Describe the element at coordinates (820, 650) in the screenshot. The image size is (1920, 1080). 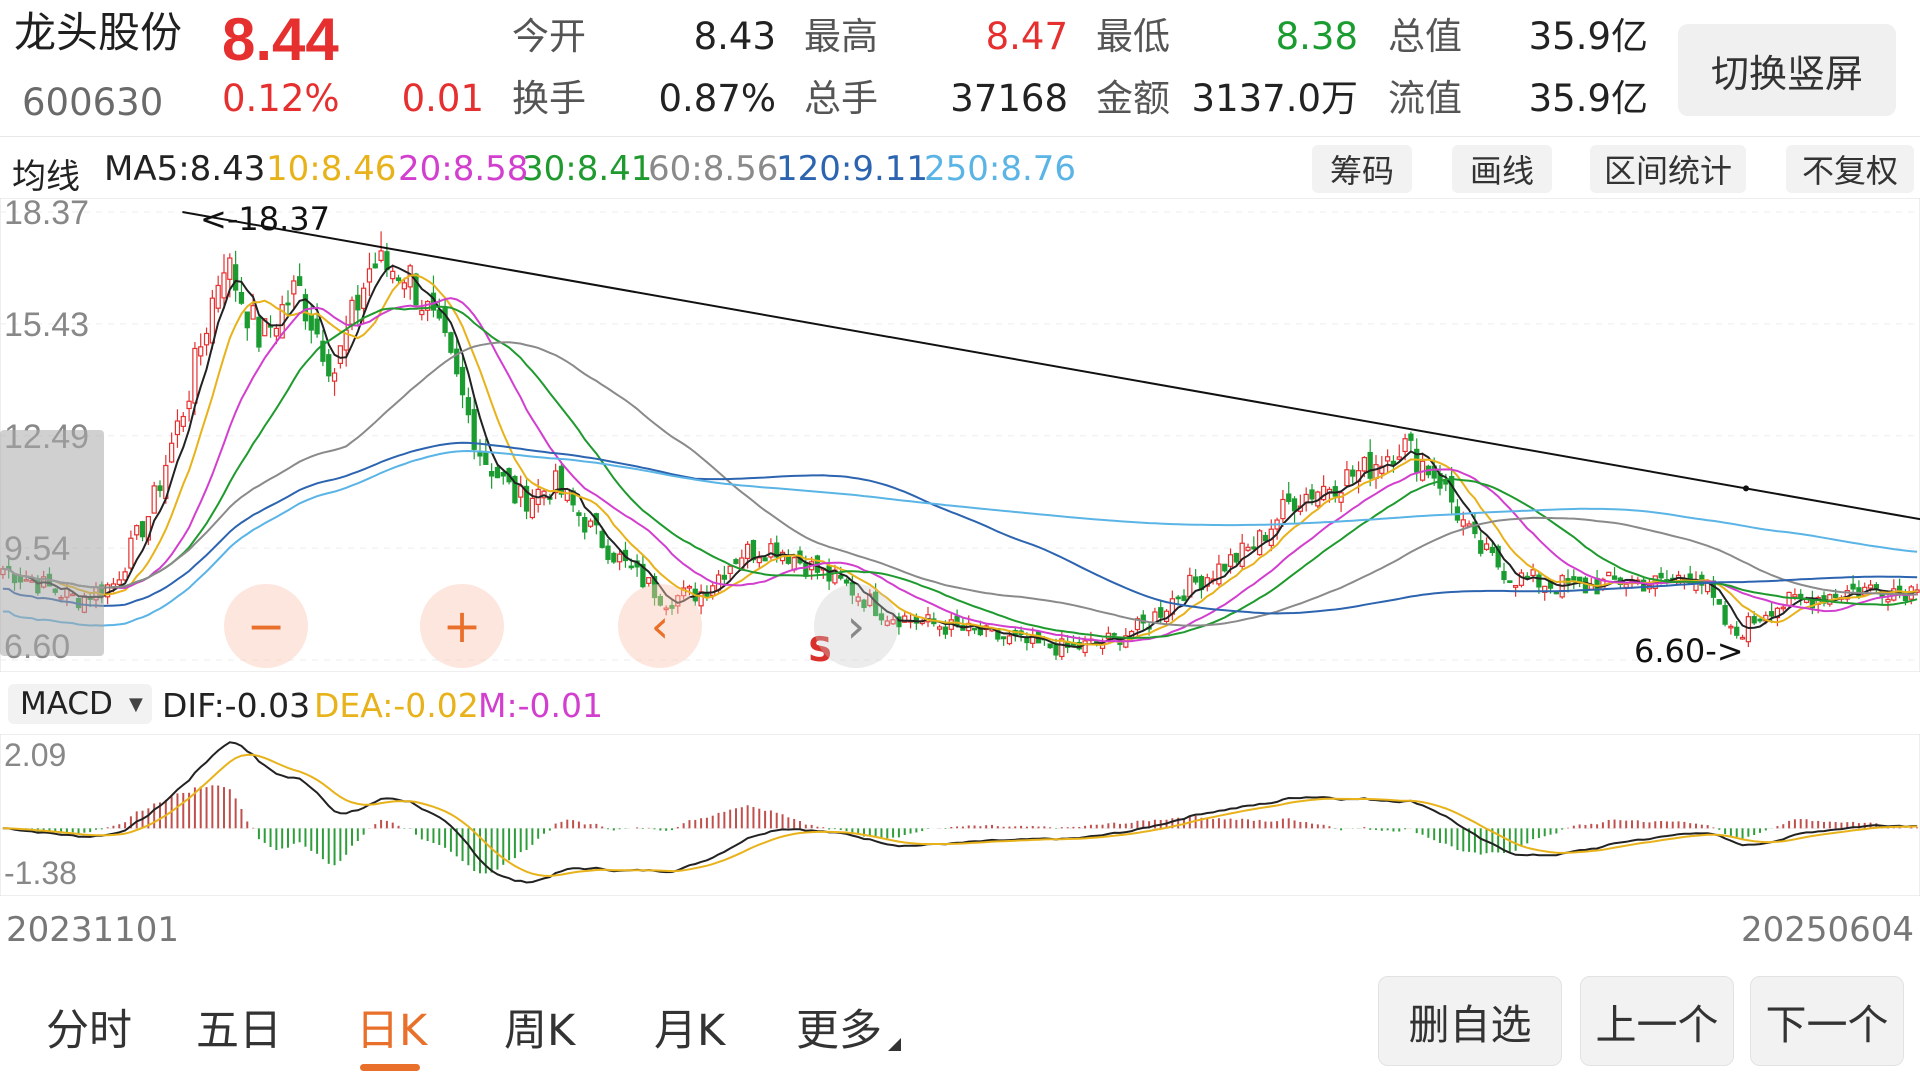
I see `sell-signal-badge: S` at that location.